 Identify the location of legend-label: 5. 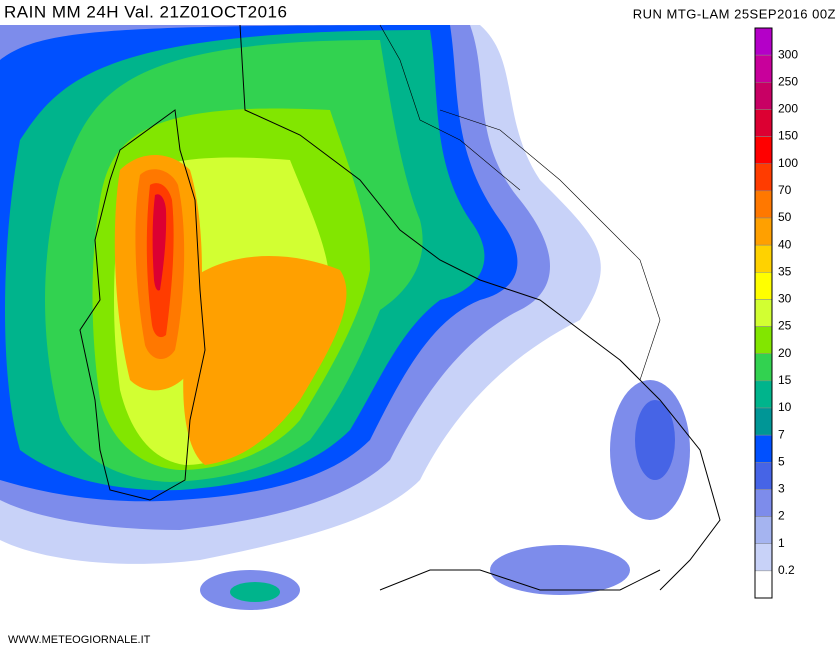
(781, 461).